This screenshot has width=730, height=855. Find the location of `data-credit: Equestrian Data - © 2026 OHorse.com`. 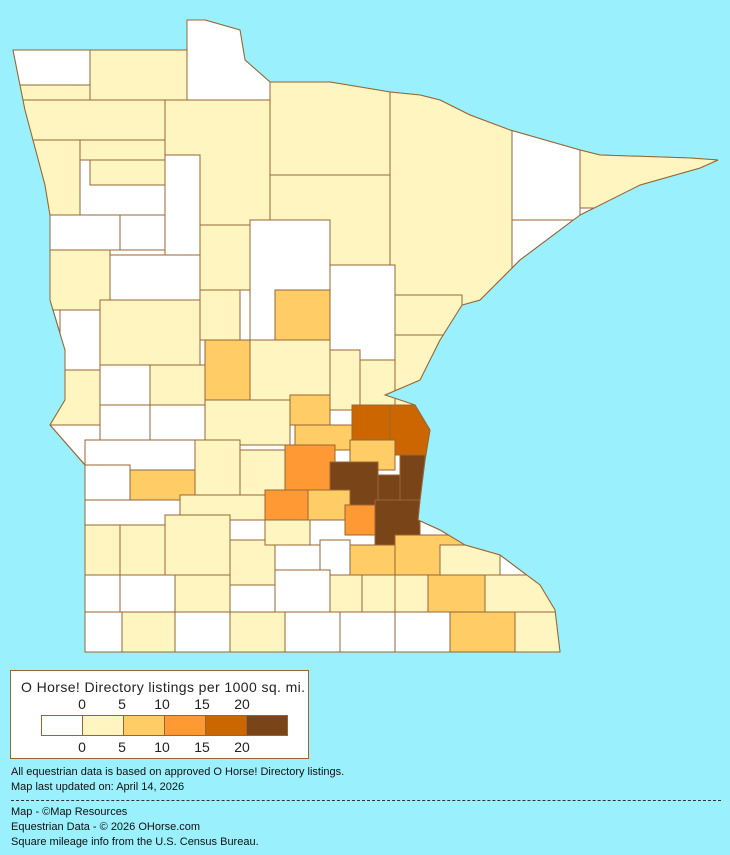

data-credit: Equestrian Data - © 2026 OHorse.com is located at coordinates (106, 827).